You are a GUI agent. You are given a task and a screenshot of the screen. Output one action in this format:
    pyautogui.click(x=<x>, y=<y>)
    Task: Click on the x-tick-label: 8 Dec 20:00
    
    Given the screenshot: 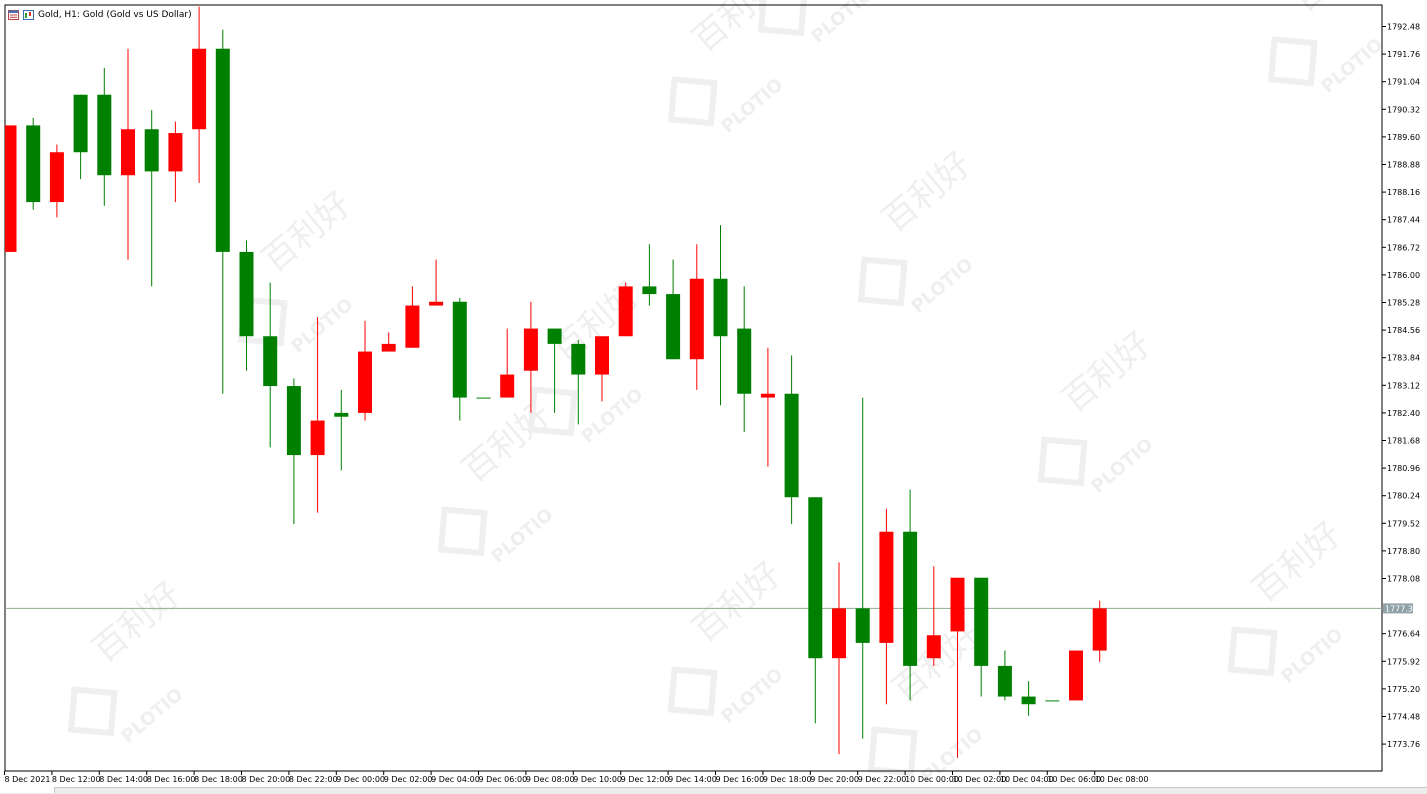 What is the action you would take?
    pyautogui.click(x=266, y=779)
    